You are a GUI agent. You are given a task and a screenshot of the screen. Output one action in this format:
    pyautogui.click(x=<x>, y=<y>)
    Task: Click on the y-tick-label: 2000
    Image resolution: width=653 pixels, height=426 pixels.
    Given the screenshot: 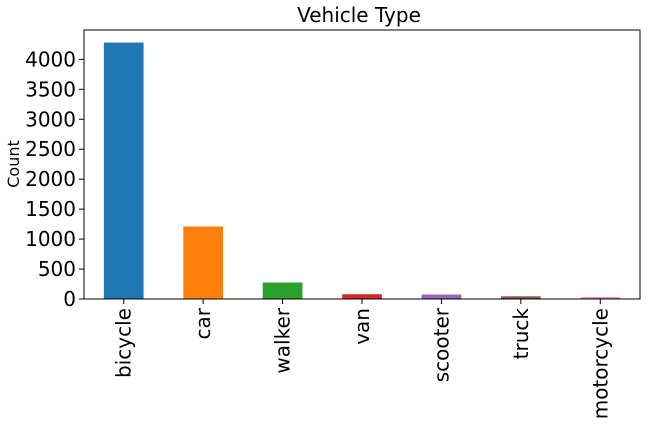 What is the action you would take?
    pyautogui.click(x=50, y=179)
    